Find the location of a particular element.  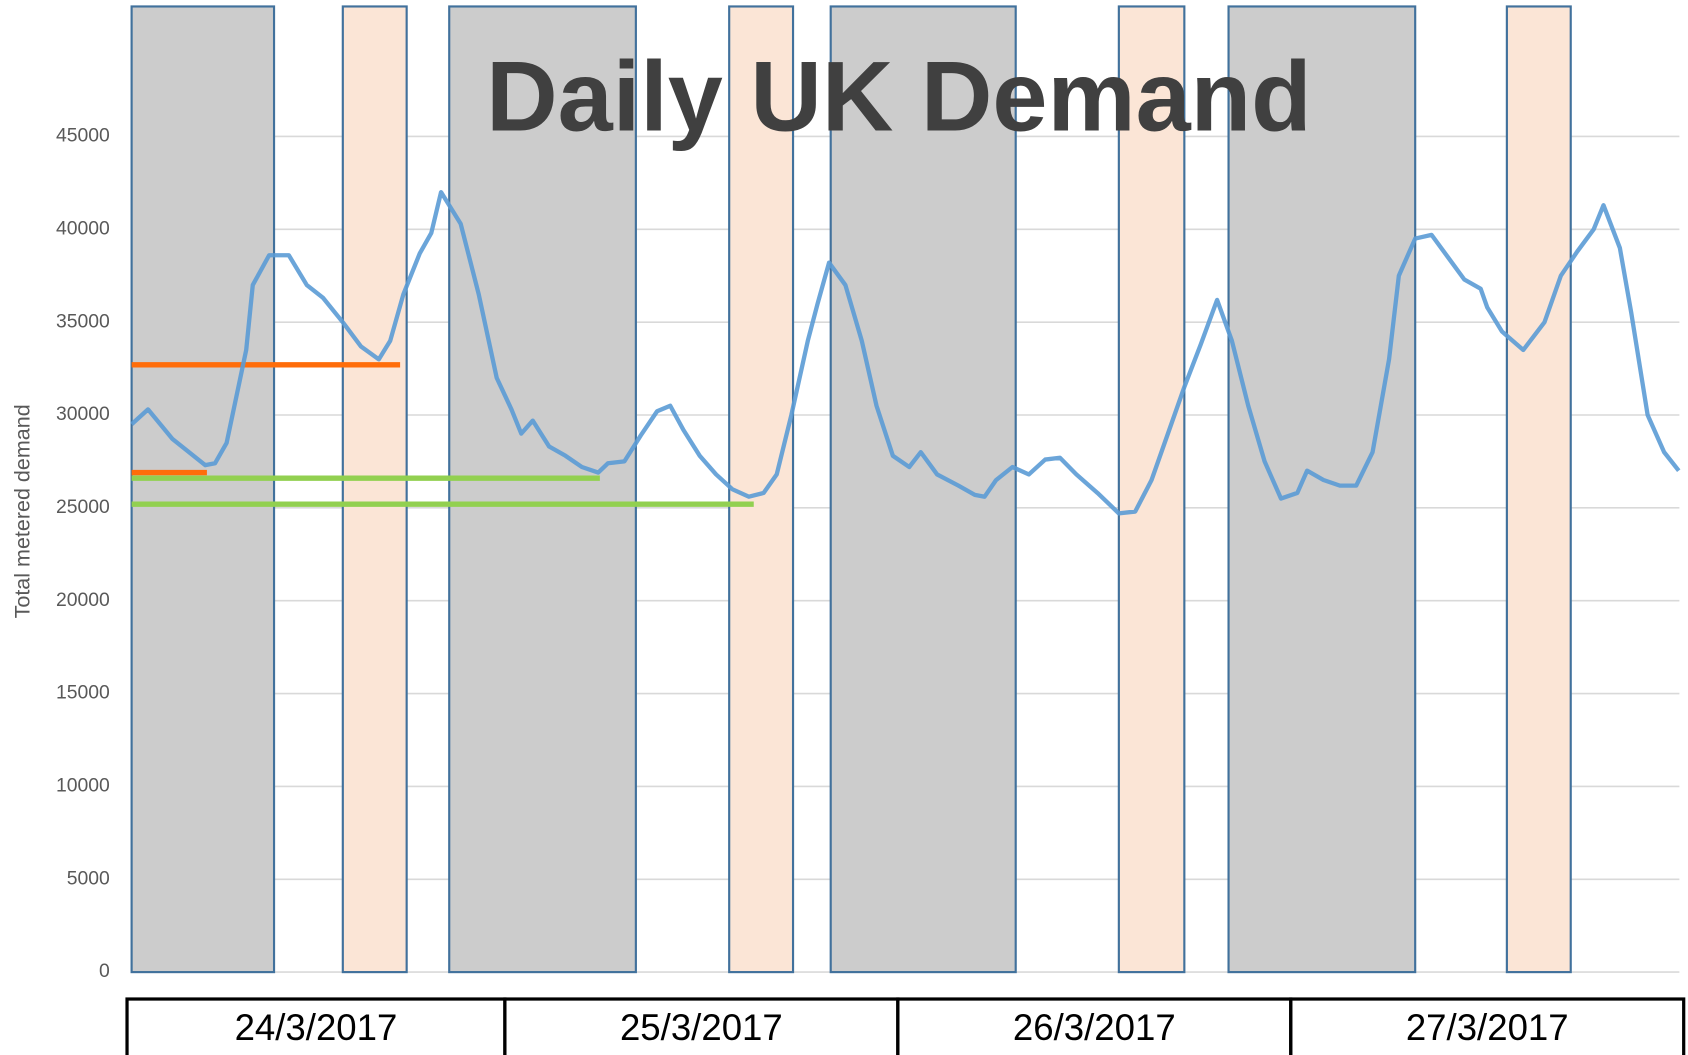

y-tick-label: 15000 is located at coordinates (83, 693).